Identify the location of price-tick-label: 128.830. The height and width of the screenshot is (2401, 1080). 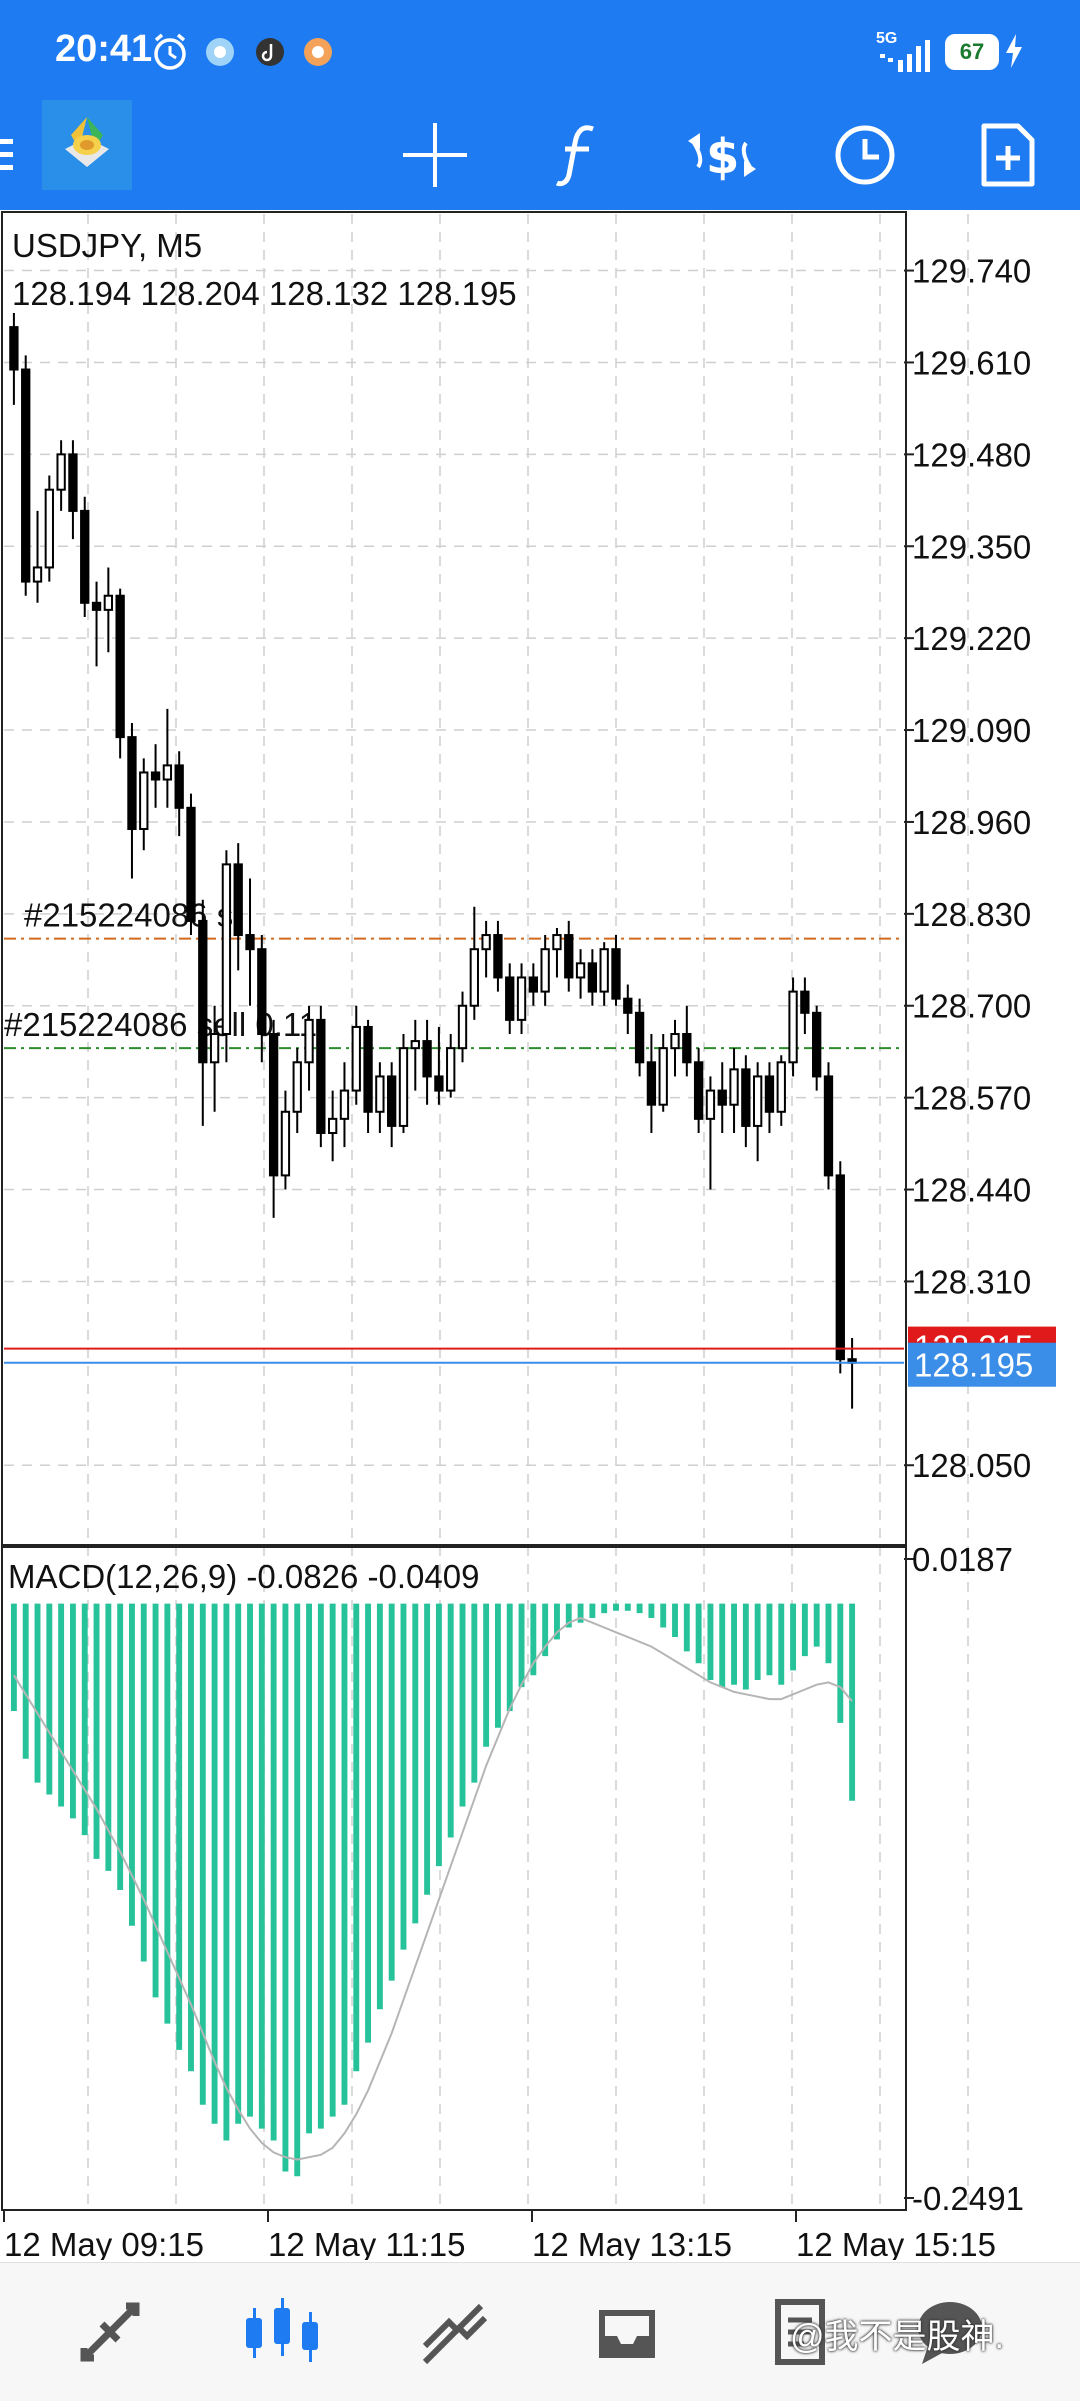
(971, 914).